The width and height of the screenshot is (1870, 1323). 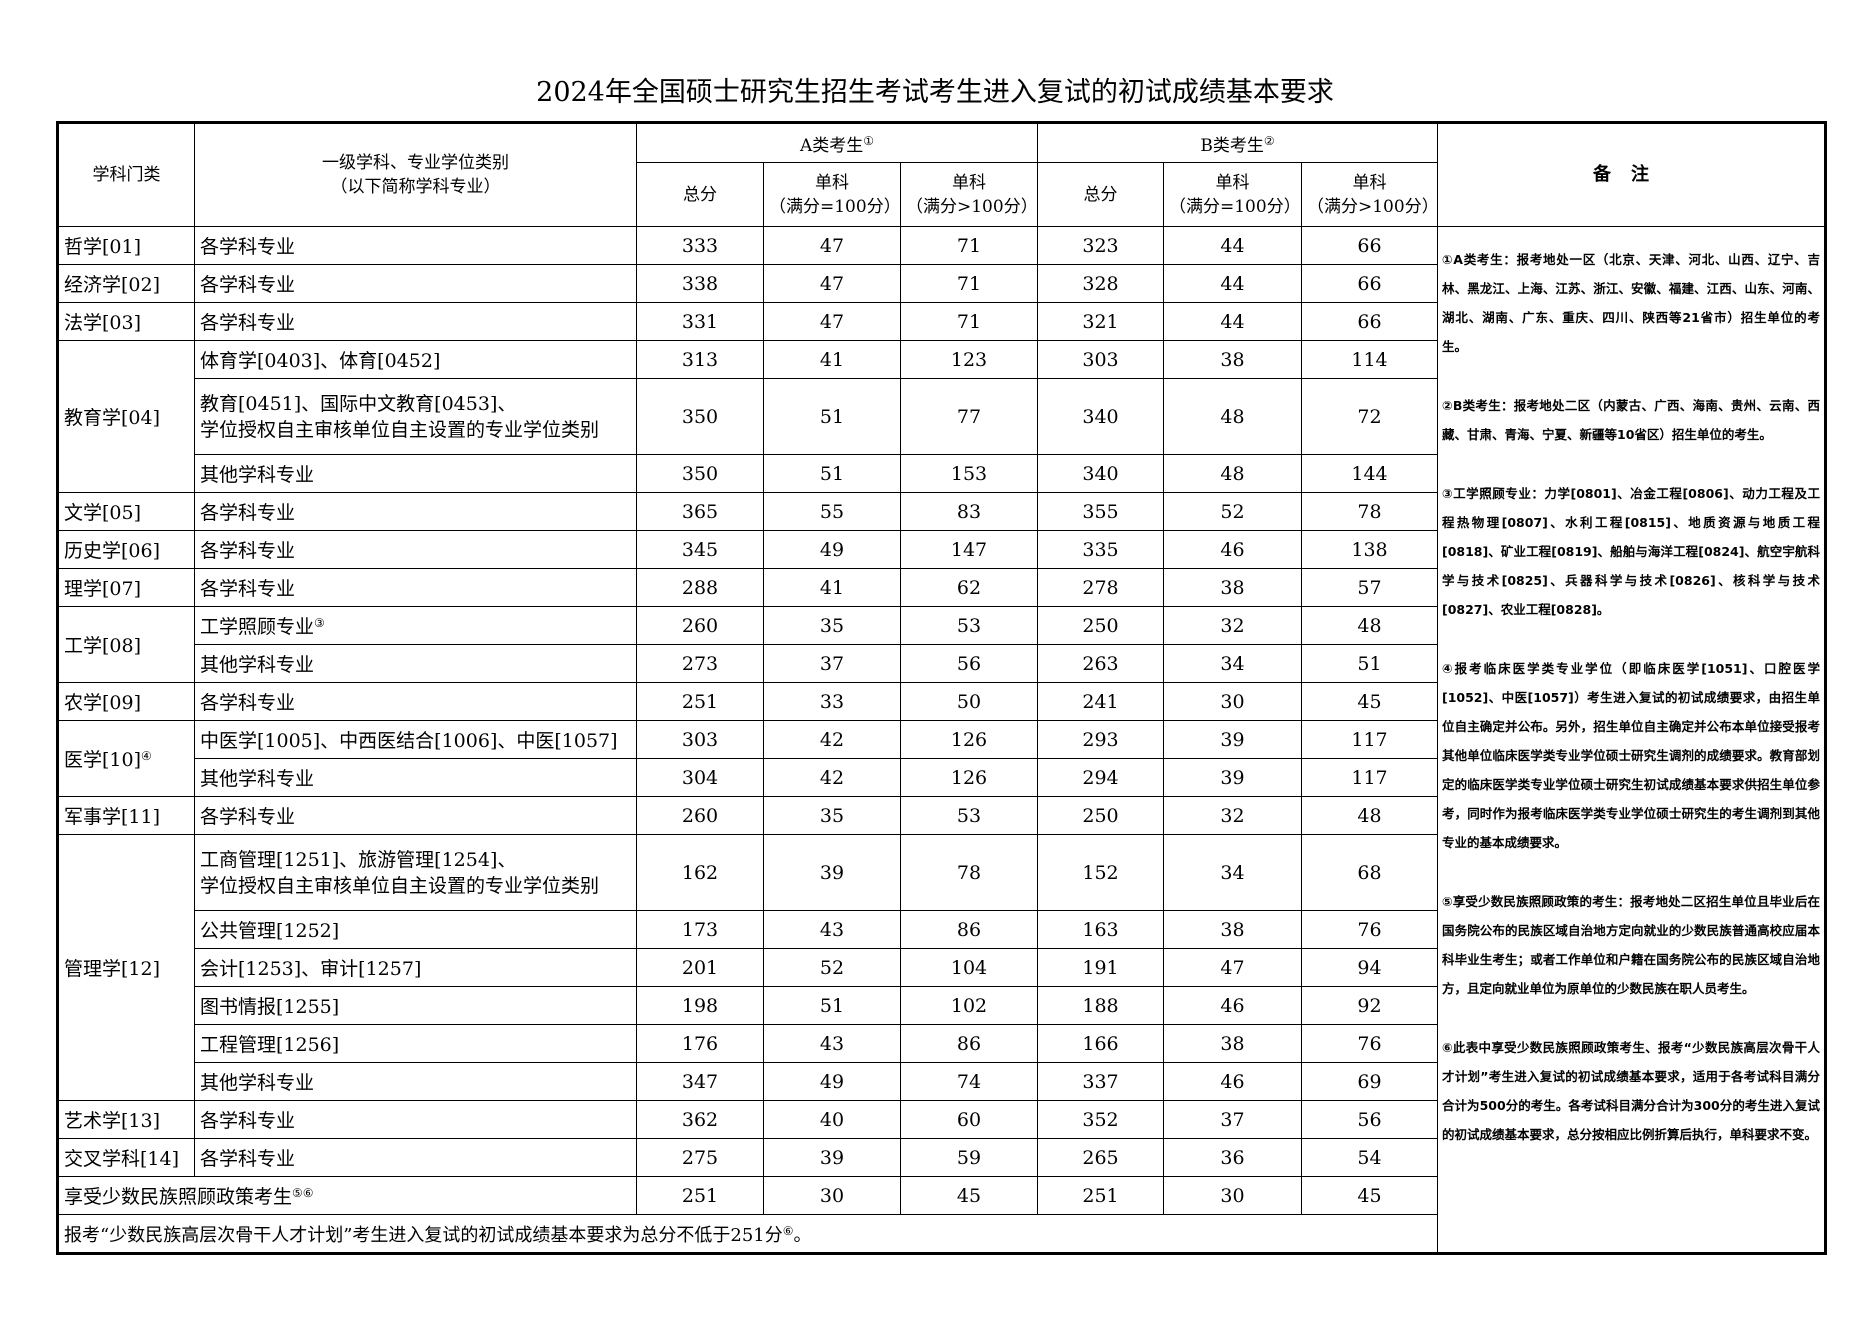 What do you see at coordinates (935, 92) in the screenshot?
I see `page-title: 2024年全国硕士研究生招生考试考生进入复试的初试成绩基本要求` at bounding box center [935, 92].